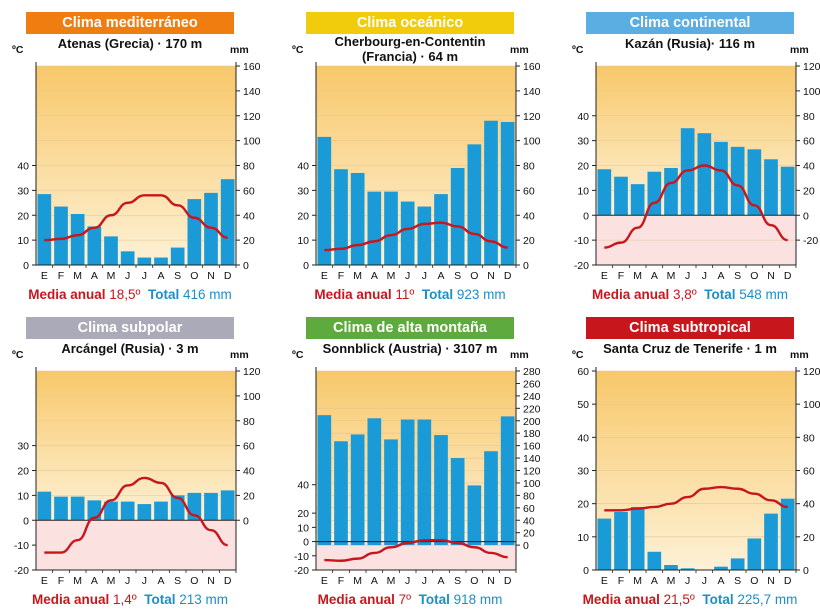 This screenshot has width=820, height=615. Describe the element at coordinates (690, 23) in the screenshot. I see `climate-type-banner: Clima continental` at that location.